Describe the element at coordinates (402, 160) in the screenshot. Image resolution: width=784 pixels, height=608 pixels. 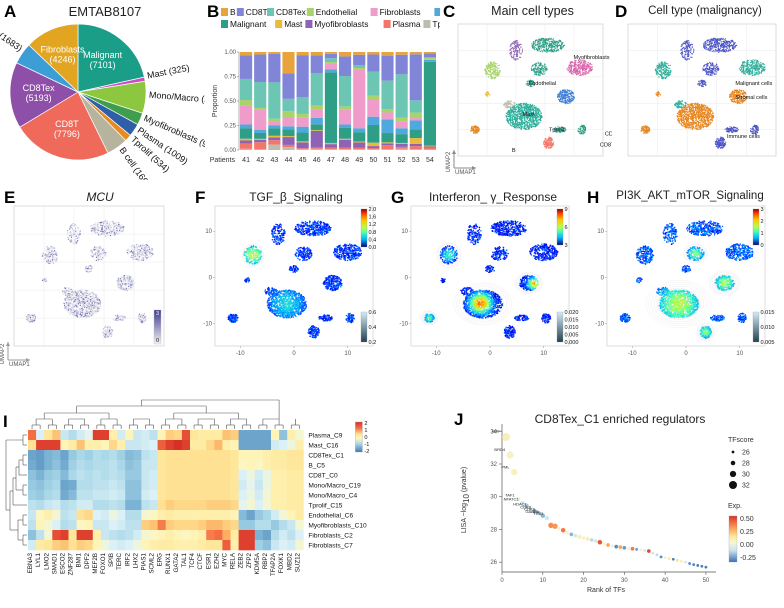
I see `svg-text: 52` at that location.